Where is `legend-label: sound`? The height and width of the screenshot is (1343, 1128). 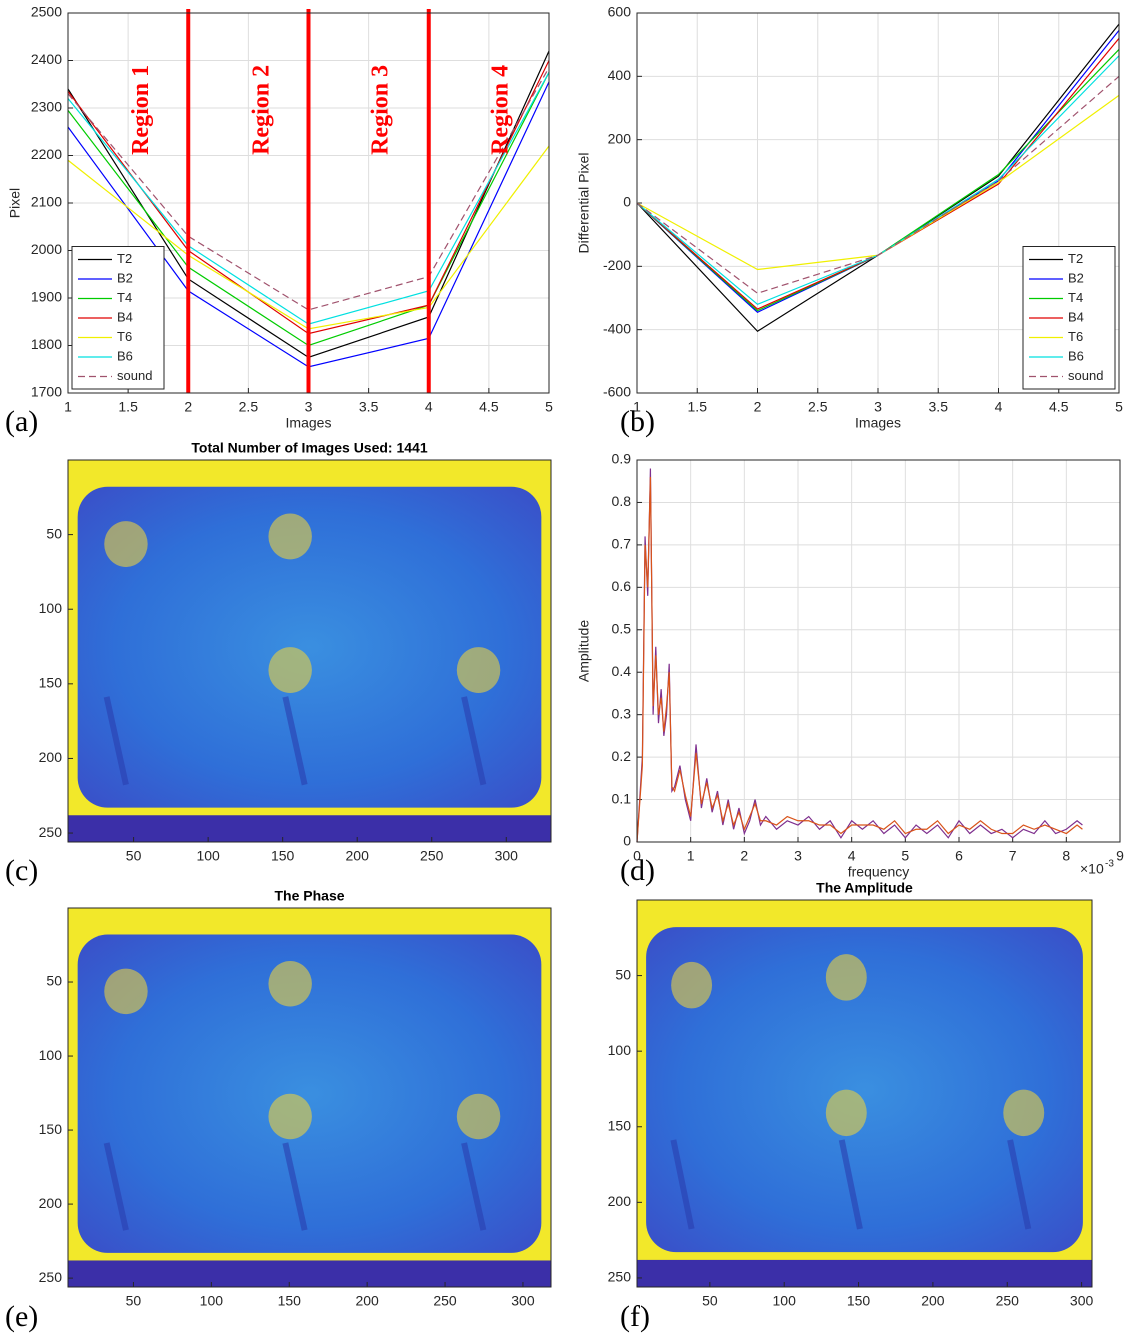 legend-label: sound is located at coordinates (134, 375).